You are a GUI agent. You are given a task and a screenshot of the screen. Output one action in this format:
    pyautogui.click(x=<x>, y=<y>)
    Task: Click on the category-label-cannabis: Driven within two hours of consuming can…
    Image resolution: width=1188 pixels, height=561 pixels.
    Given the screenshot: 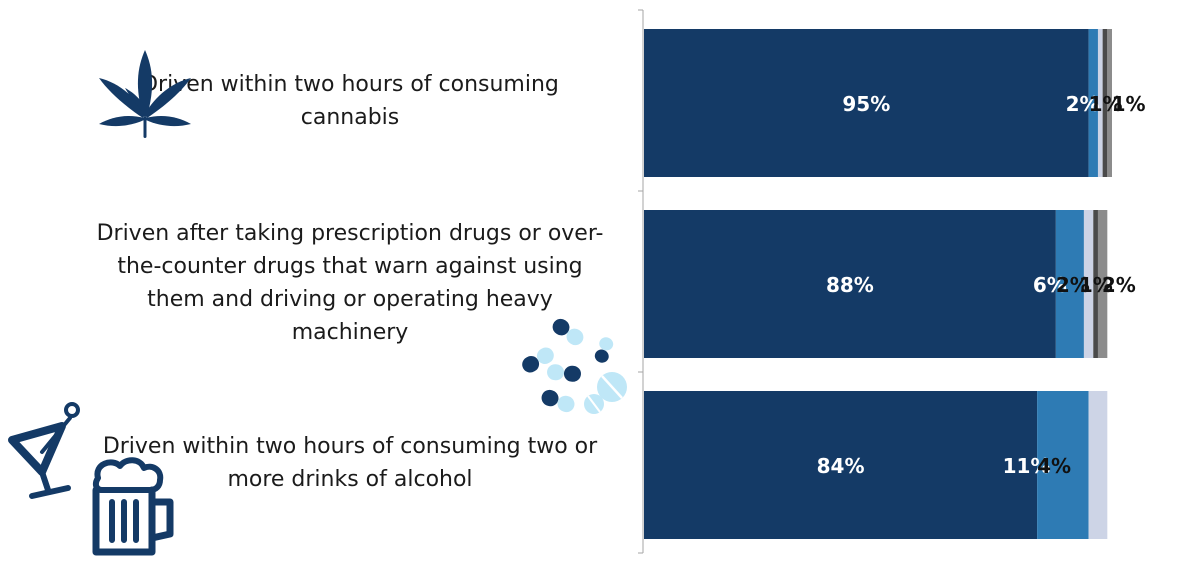 What is the action you would take?
    pyautogui.click(x=350, y=101)
    